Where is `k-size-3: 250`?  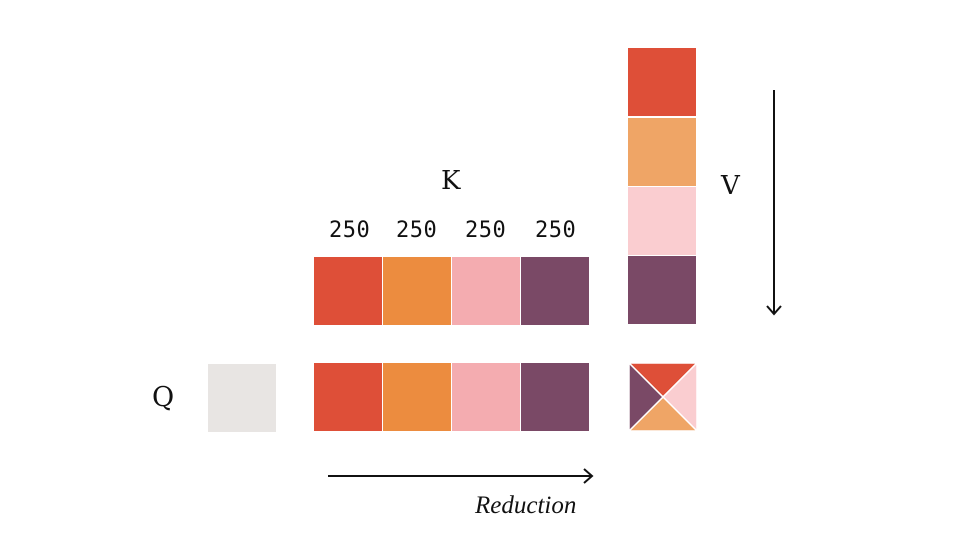 k-size-3: 250 is located at coordinates (486, 230).